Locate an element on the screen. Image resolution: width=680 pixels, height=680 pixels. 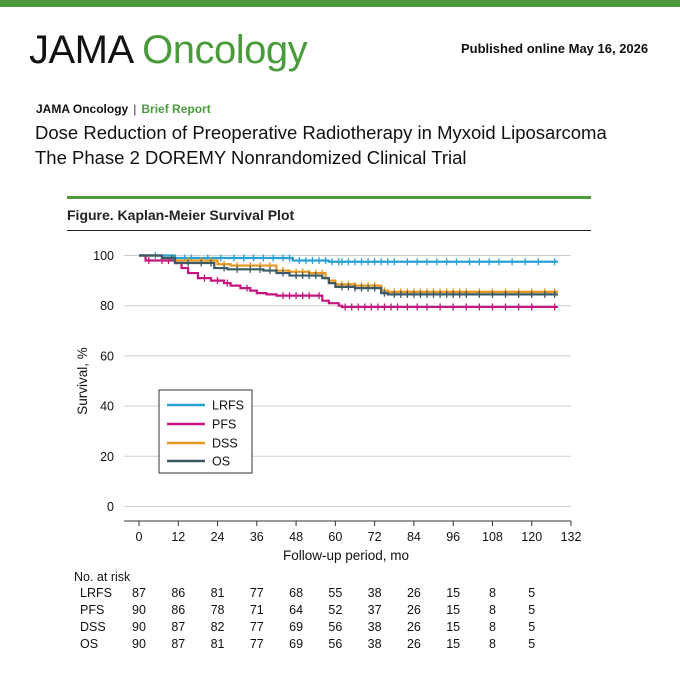
risk-cell: 64 is located at coordinates (296, 610).